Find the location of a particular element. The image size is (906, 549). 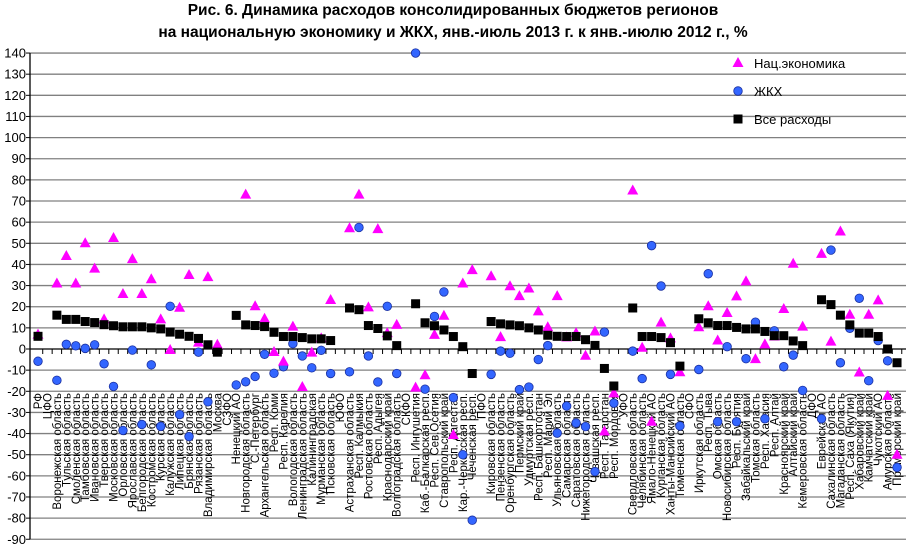

x-tick-label: Тверская область is located at coordinates (105, 440).